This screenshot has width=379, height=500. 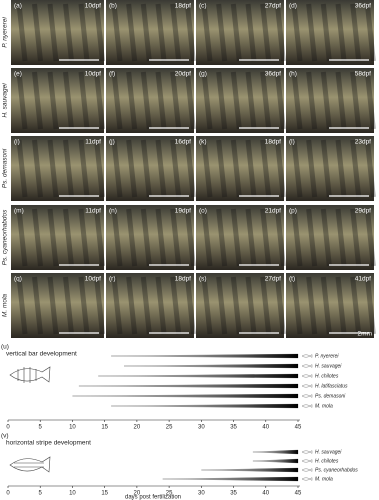 I want to click on x-tick-label: 5, so click(x=41, y=494).